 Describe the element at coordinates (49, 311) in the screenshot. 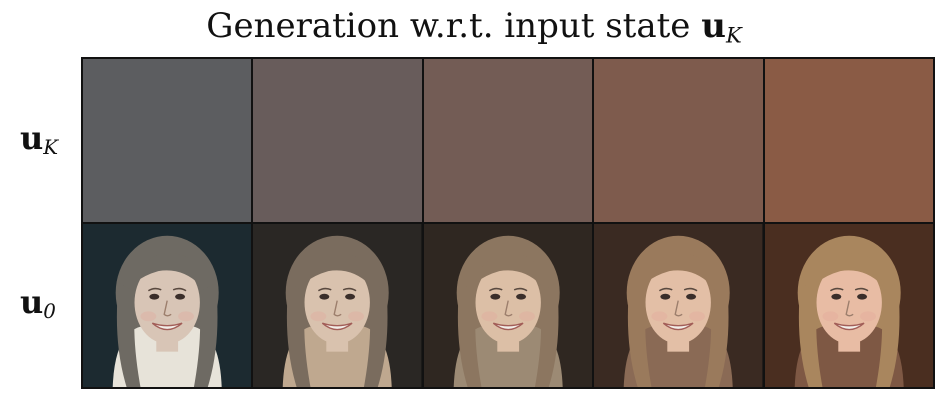

I see `row-label-u0-subscript: 0` at that location.